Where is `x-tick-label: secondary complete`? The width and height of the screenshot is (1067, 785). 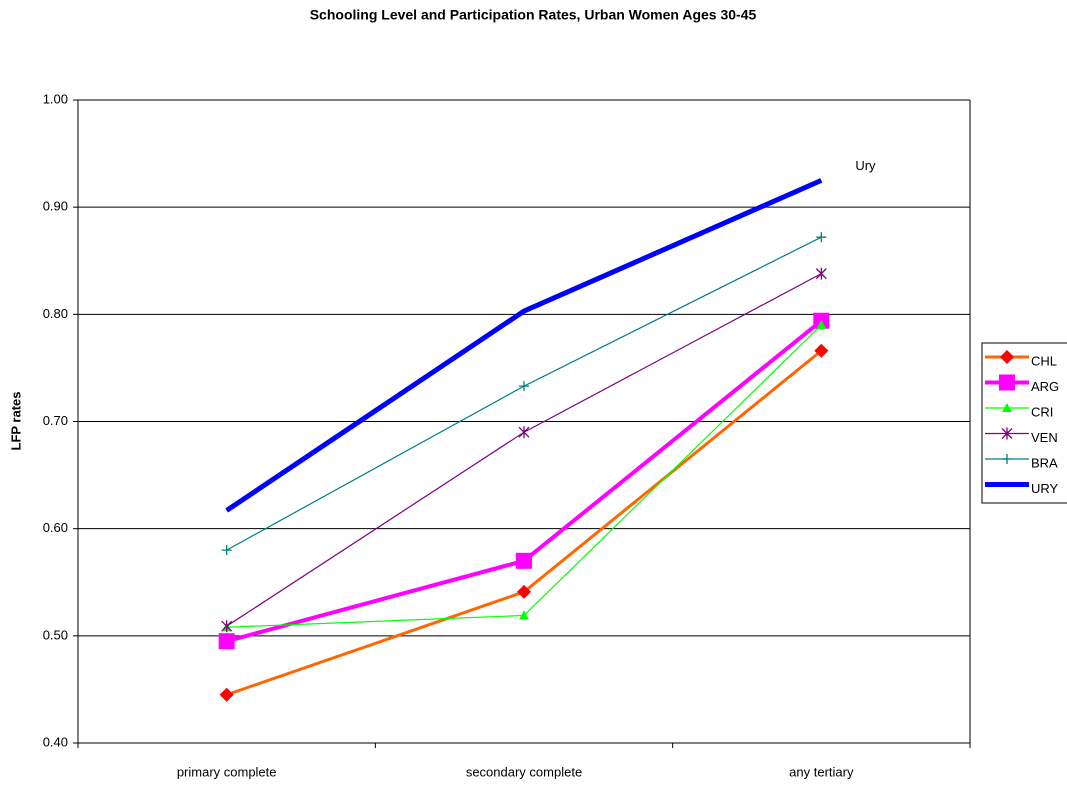
x-tick-label: secondary complete is located at coordinates (524, 771).